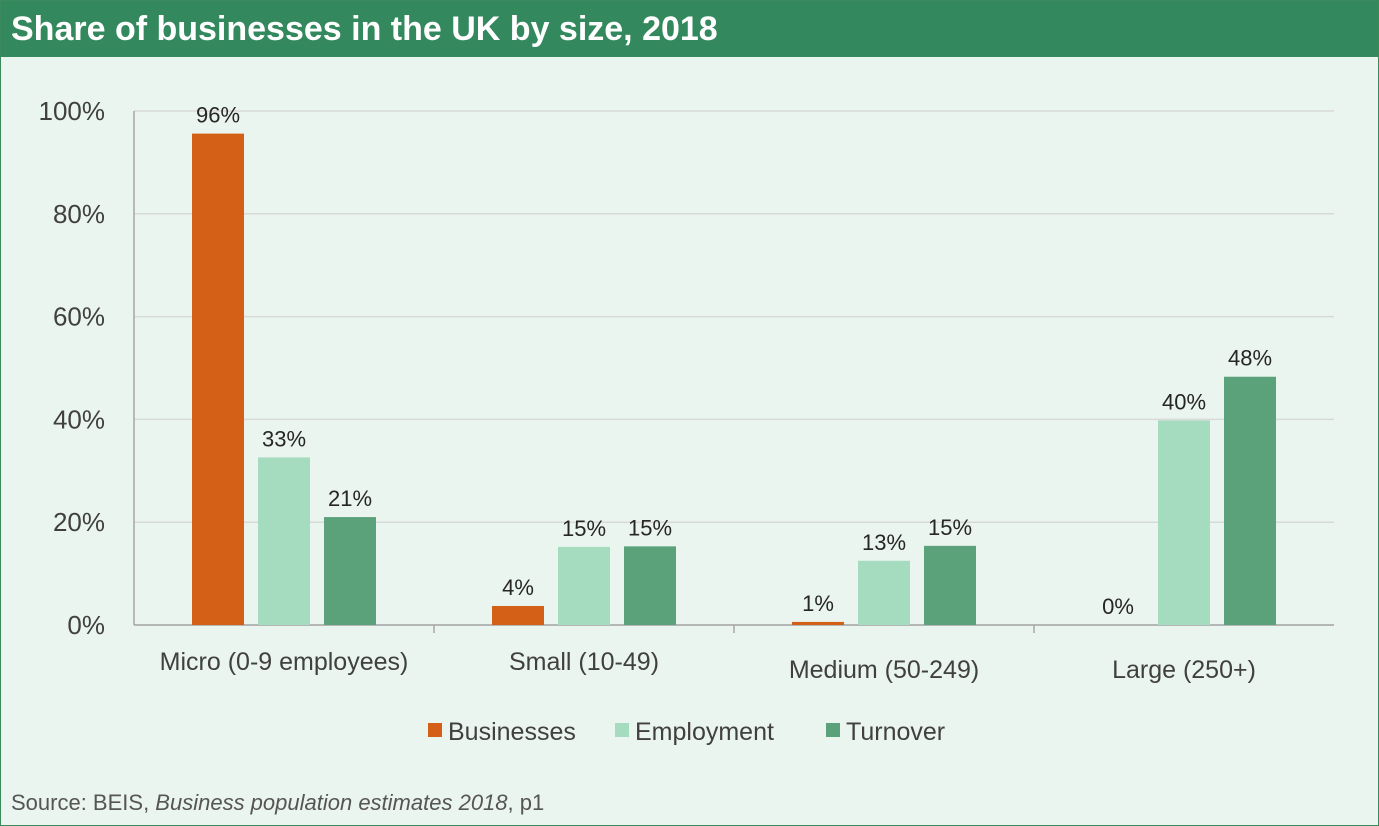 The height and width of the screenshot is (826, 1379). I want to click on y-tick-label: 40%, so click(79, 419).